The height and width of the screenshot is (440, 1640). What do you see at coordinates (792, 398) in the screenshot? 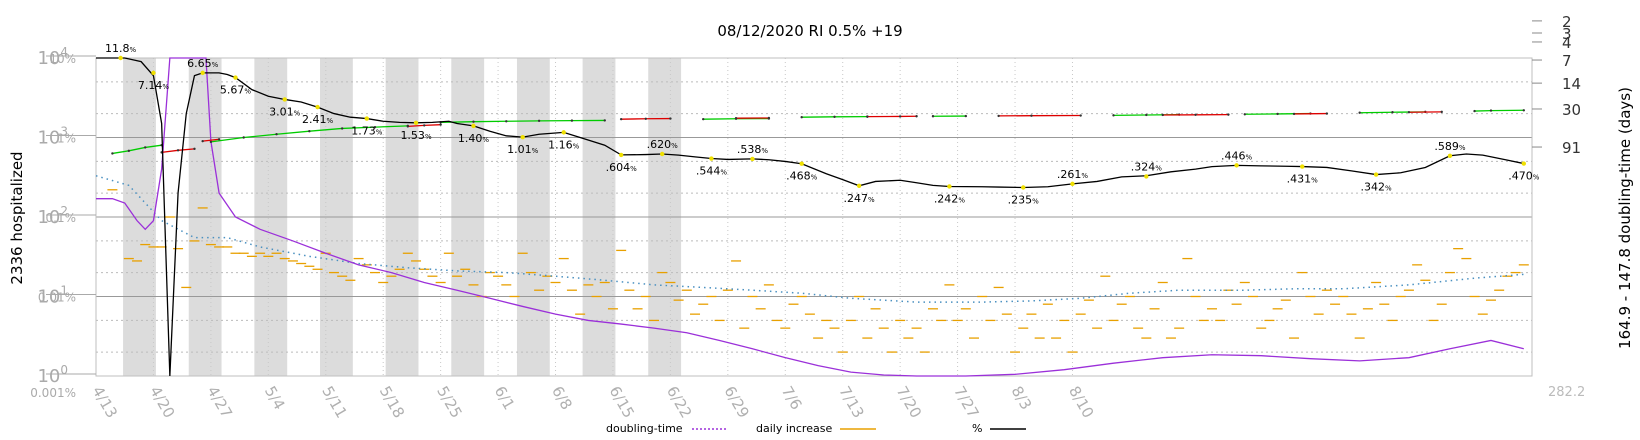
I see `x-tick-12: 7/6` at bounding box center [792, 398].